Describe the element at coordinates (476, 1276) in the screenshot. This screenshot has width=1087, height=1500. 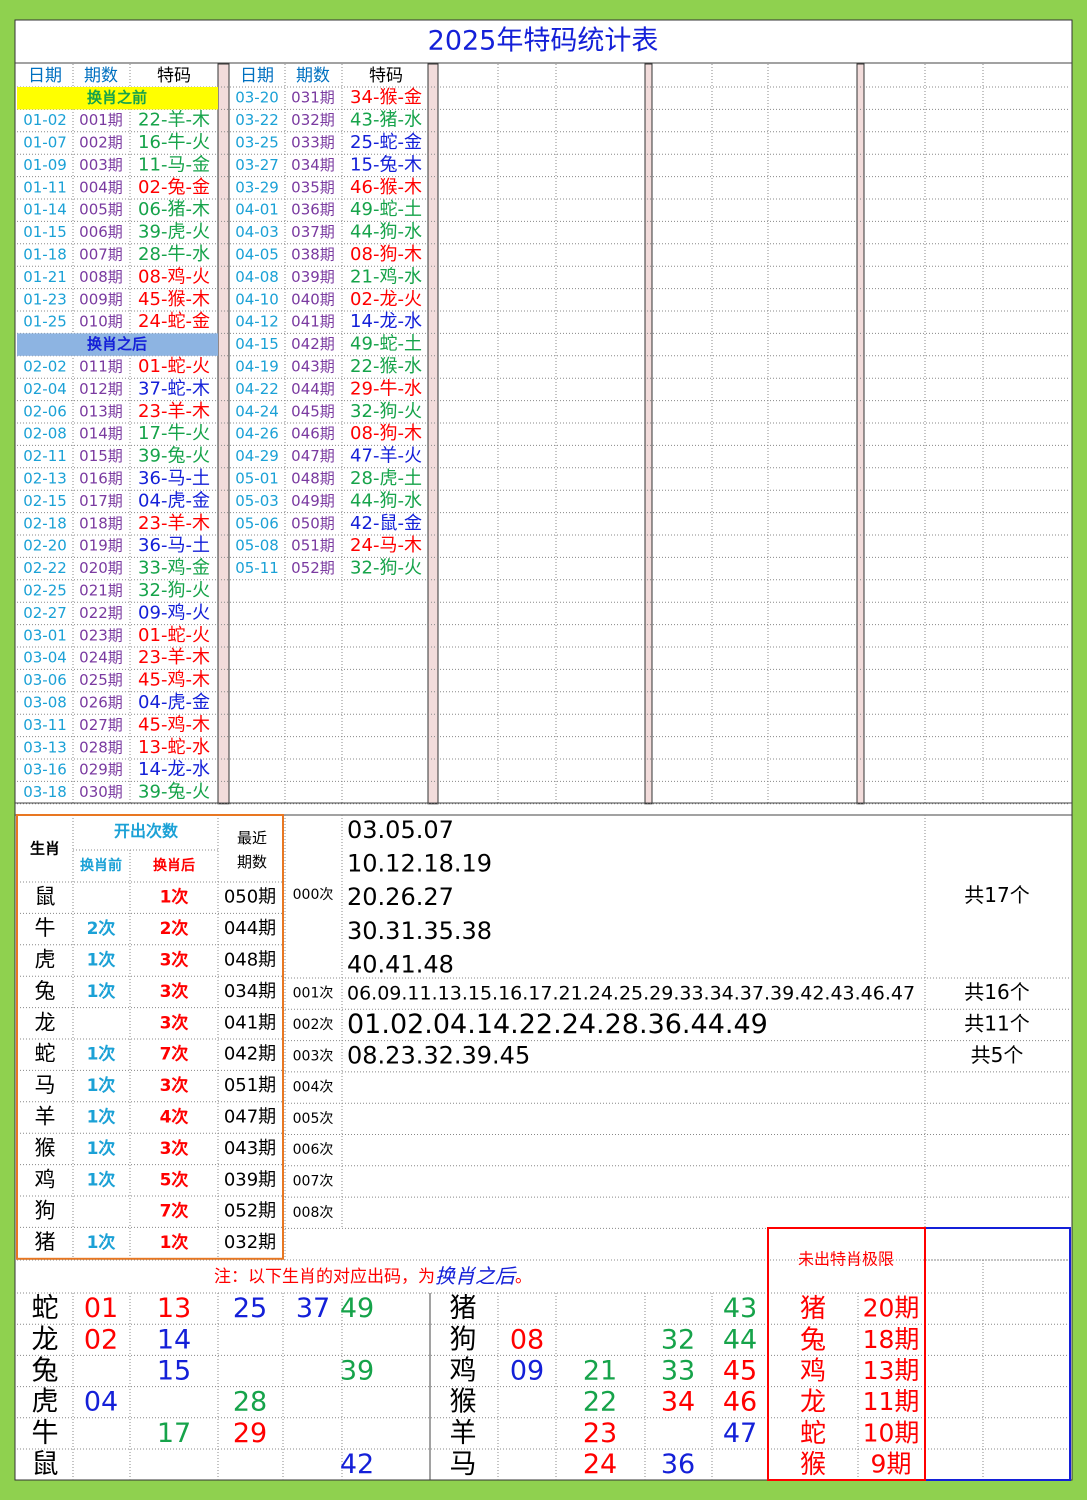
I see `note-part: 换肖之后` at that location.